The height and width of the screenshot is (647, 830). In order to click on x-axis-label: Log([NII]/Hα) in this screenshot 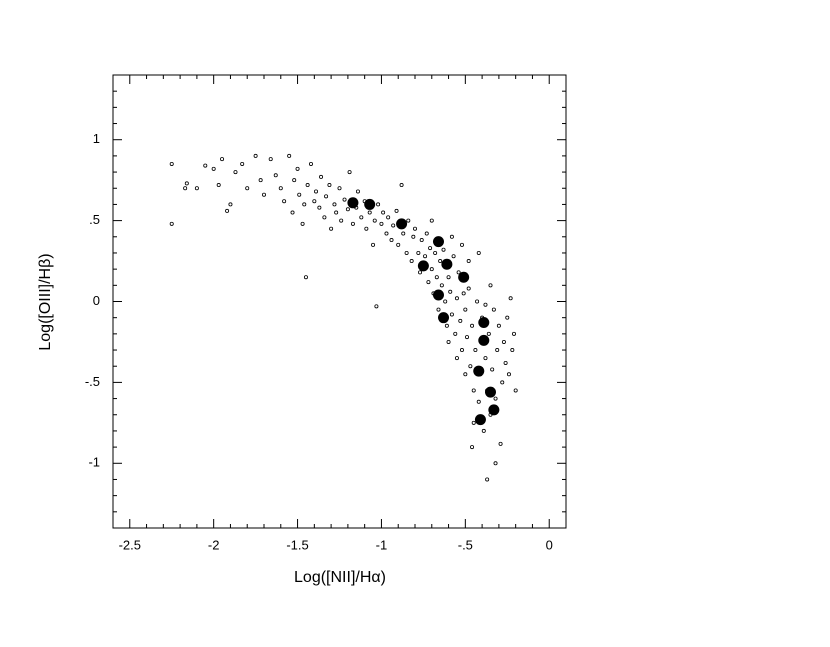, I will do `click(340, 577)`.